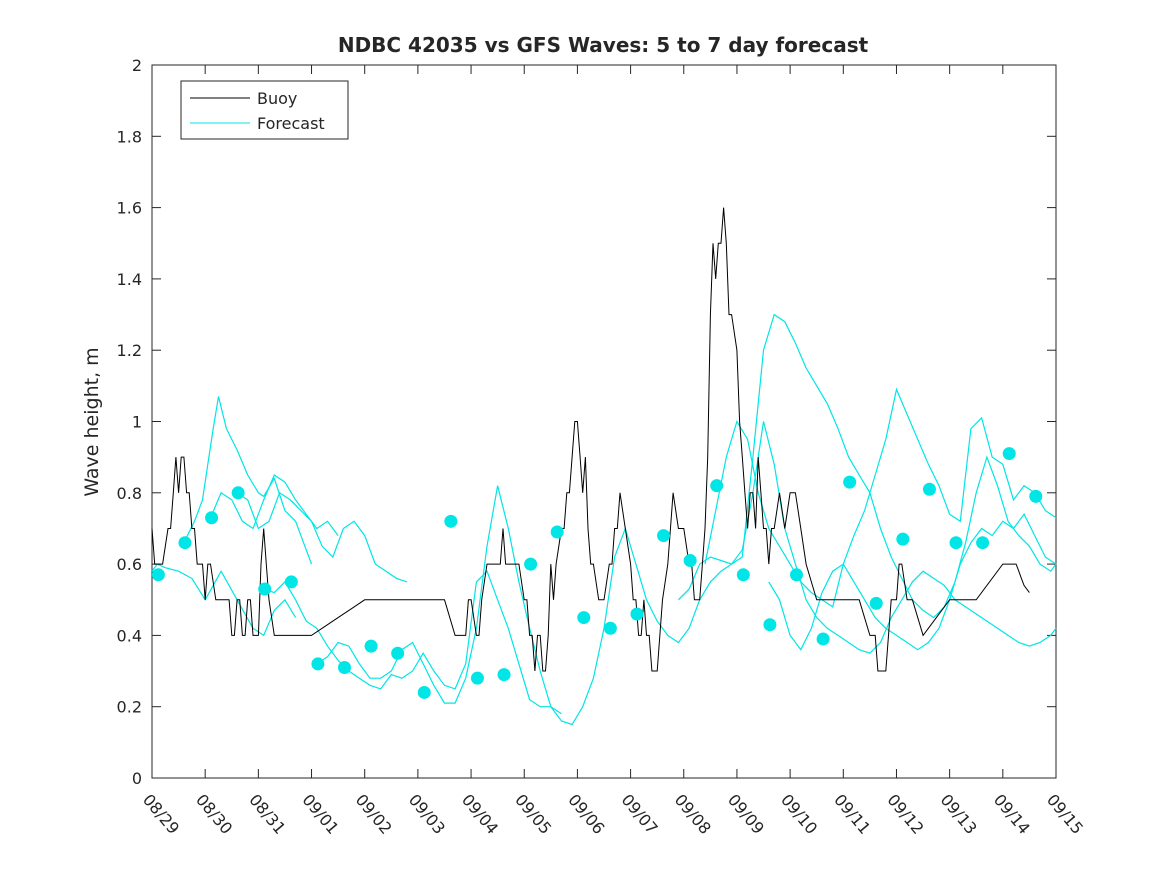 This screenshot has height=875, width=1167. What do you see at coordinates (320, 814) in the screenshot?
I see `x-tick-label: 09/01` at bounding box center [320, 814].